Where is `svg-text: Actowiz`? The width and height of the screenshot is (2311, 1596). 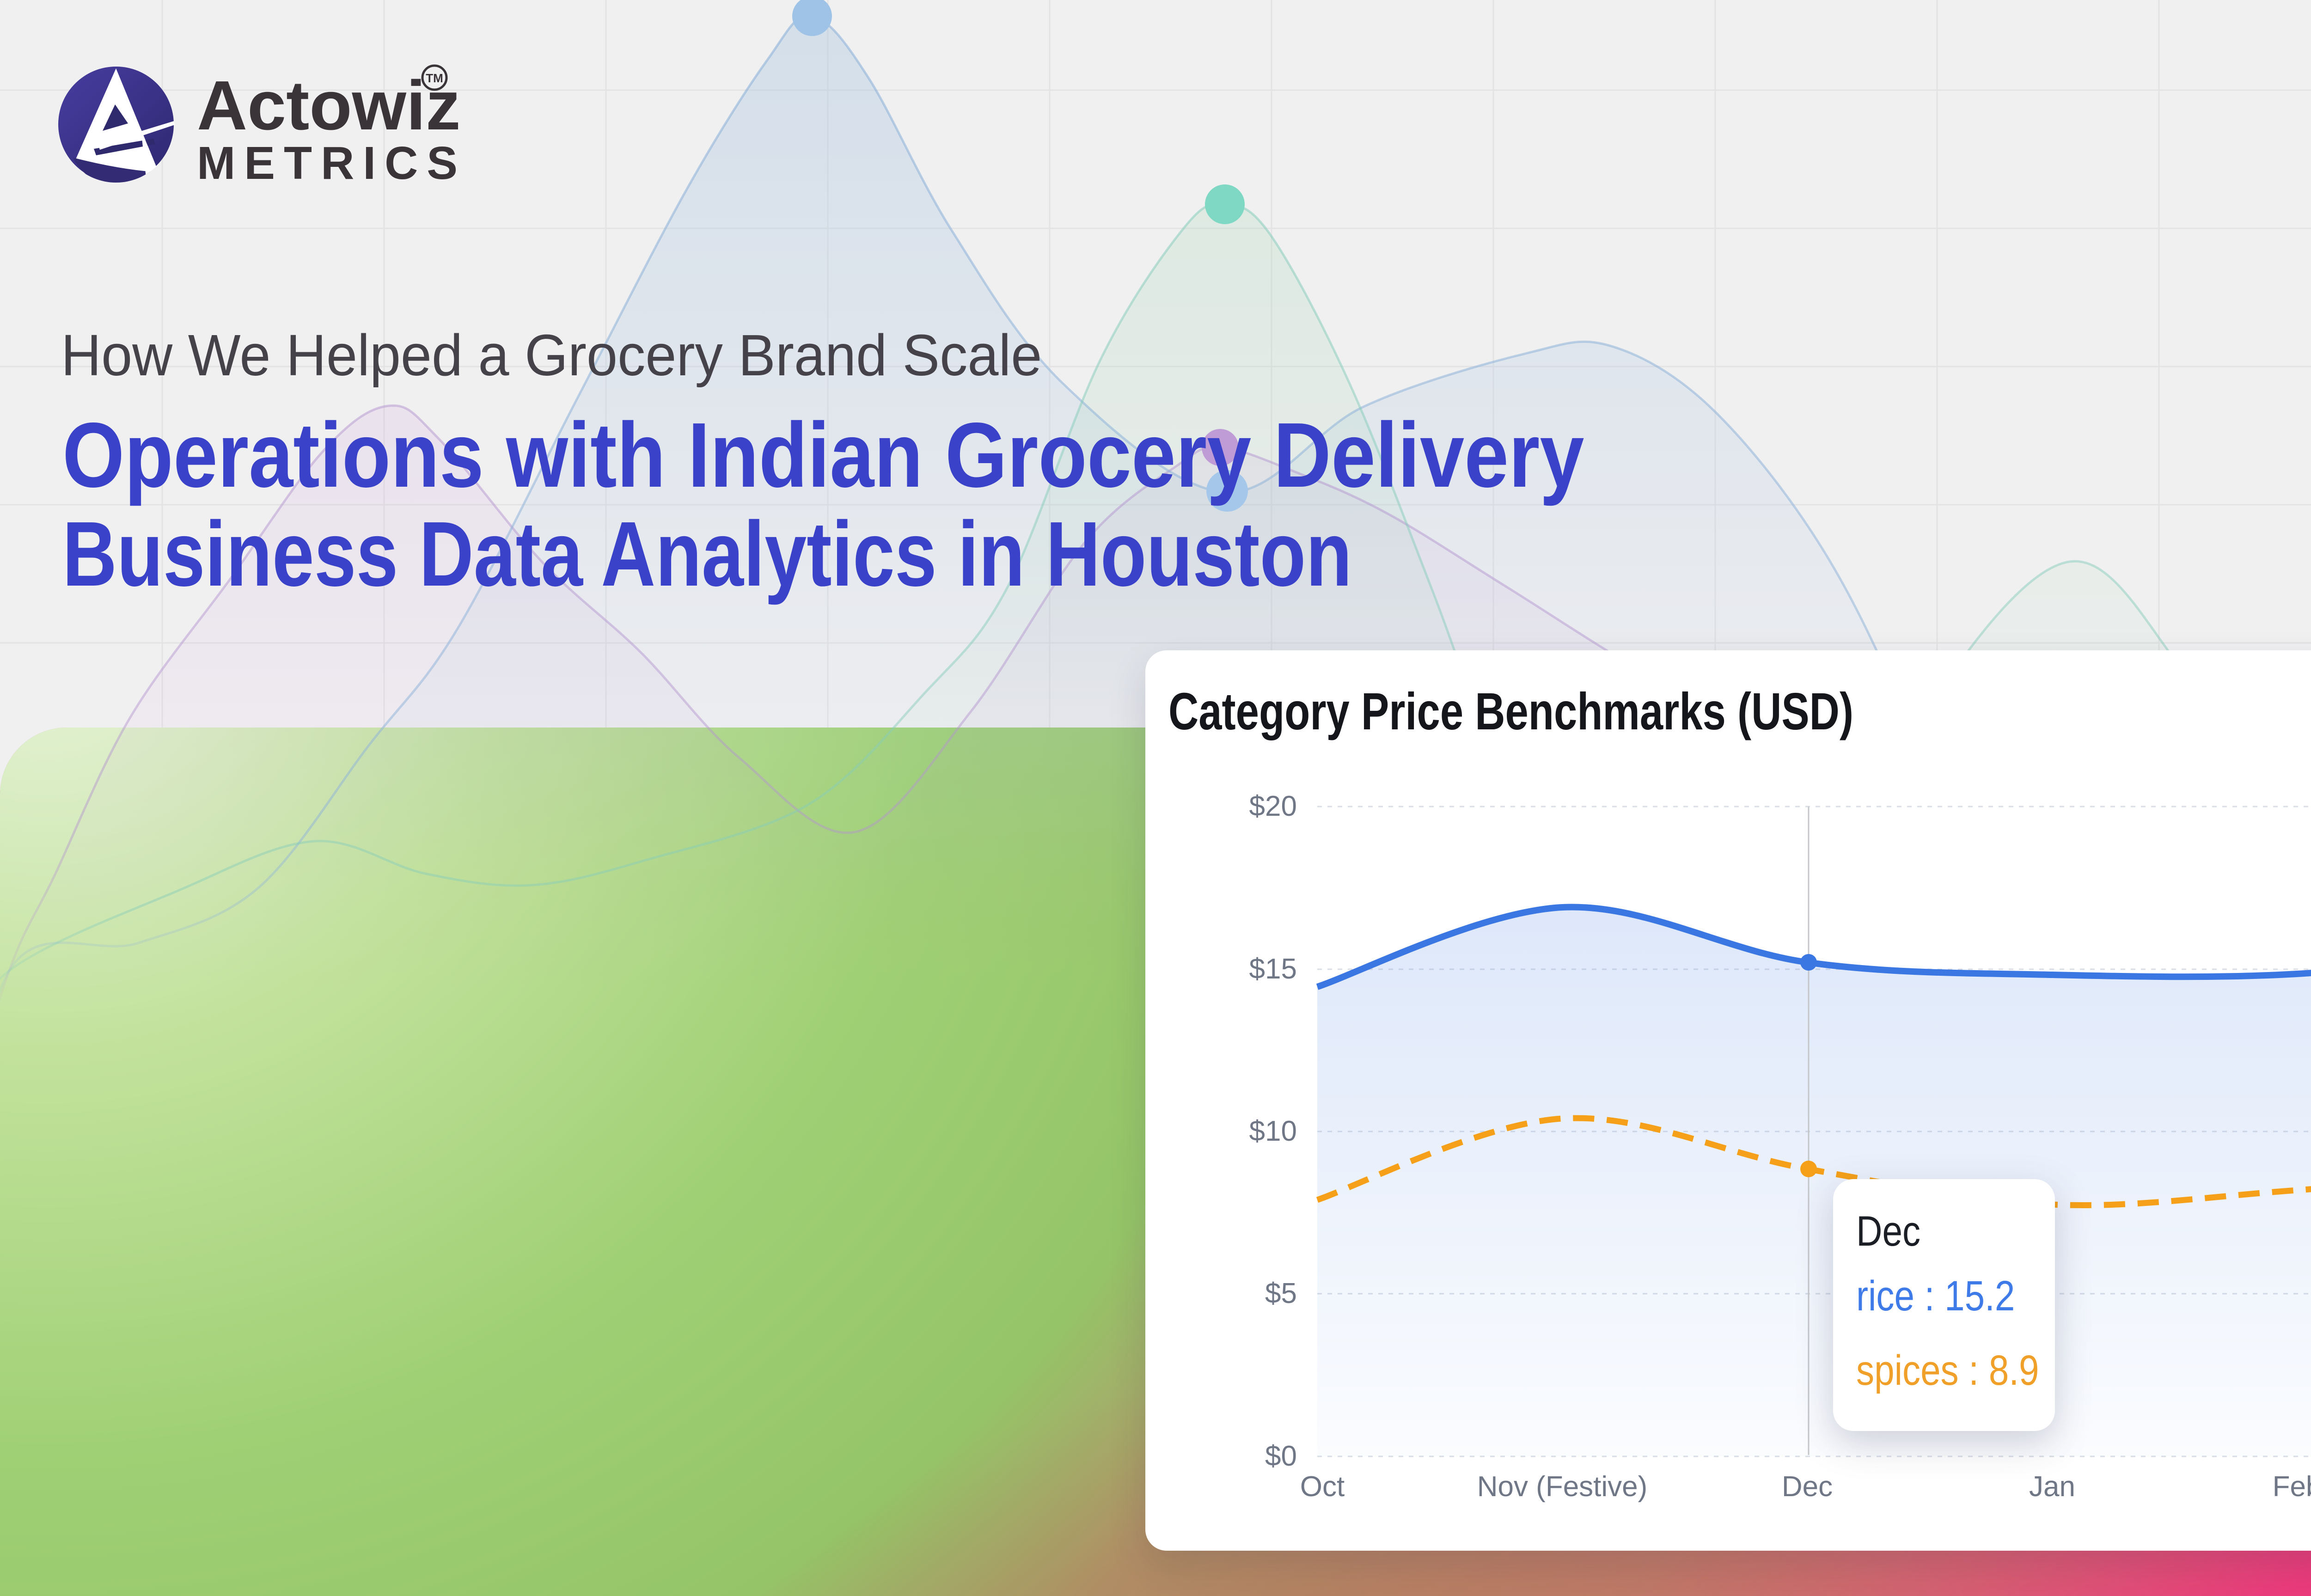
svg-text: Actowiz is located at coordinates (328, 105).